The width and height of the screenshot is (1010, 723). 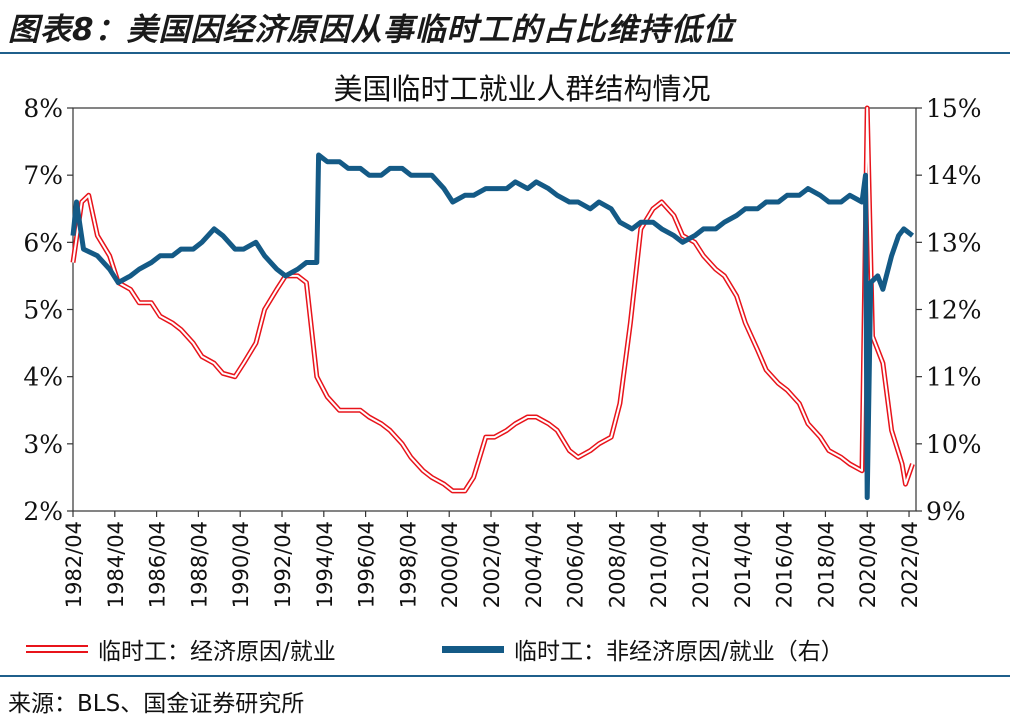 What do you see at coordinates (57, 649) in the screenshot?
I see `legend-swatch-economic` at bounding box center [57, 649].